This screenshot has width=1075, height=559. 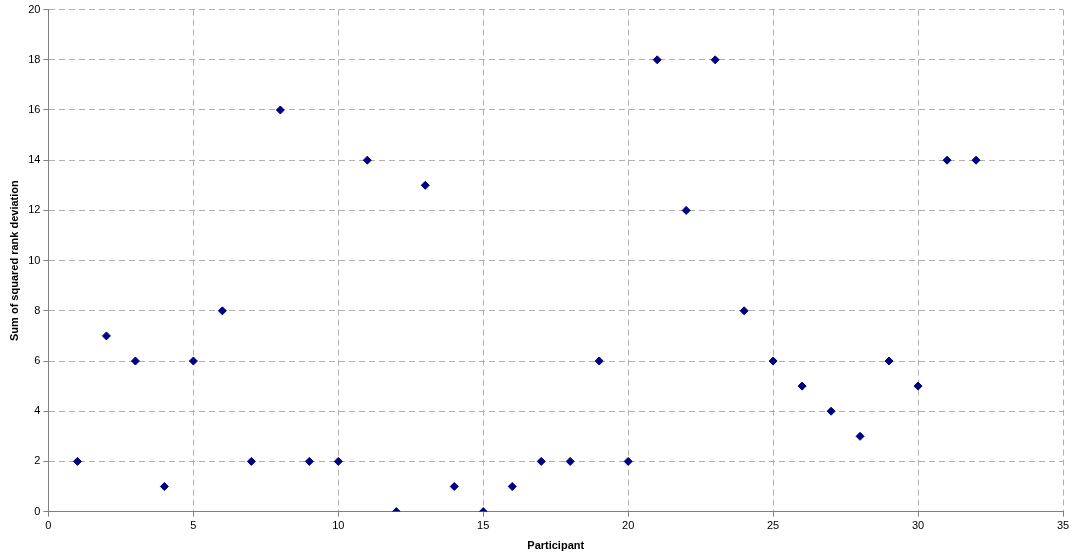 I want to click on x-tick-label: 20, so click(x=628, y=525).